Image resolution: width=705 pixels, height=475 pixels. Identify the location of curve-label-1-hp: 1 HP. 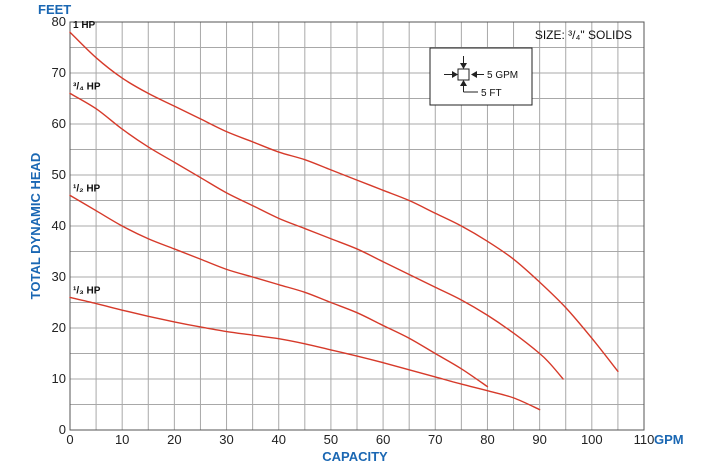
(84, 25).